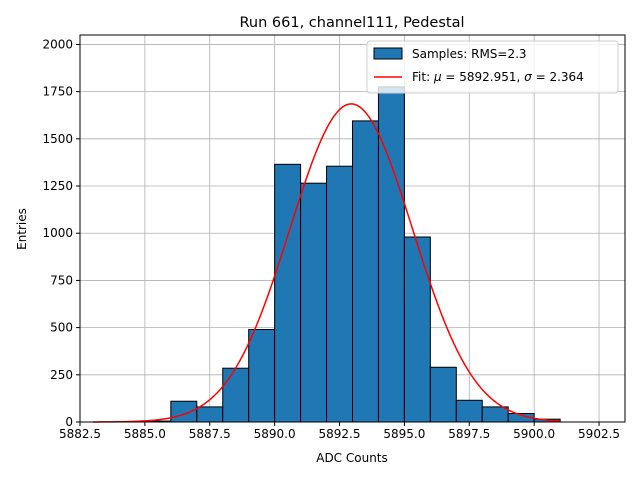 The height and width of the screenshot is (480, 640). What do you see at coordinates (404, 434) in the screenshot?
I see `x-tick-label: 5895.0` at bounding box center [404, 434].